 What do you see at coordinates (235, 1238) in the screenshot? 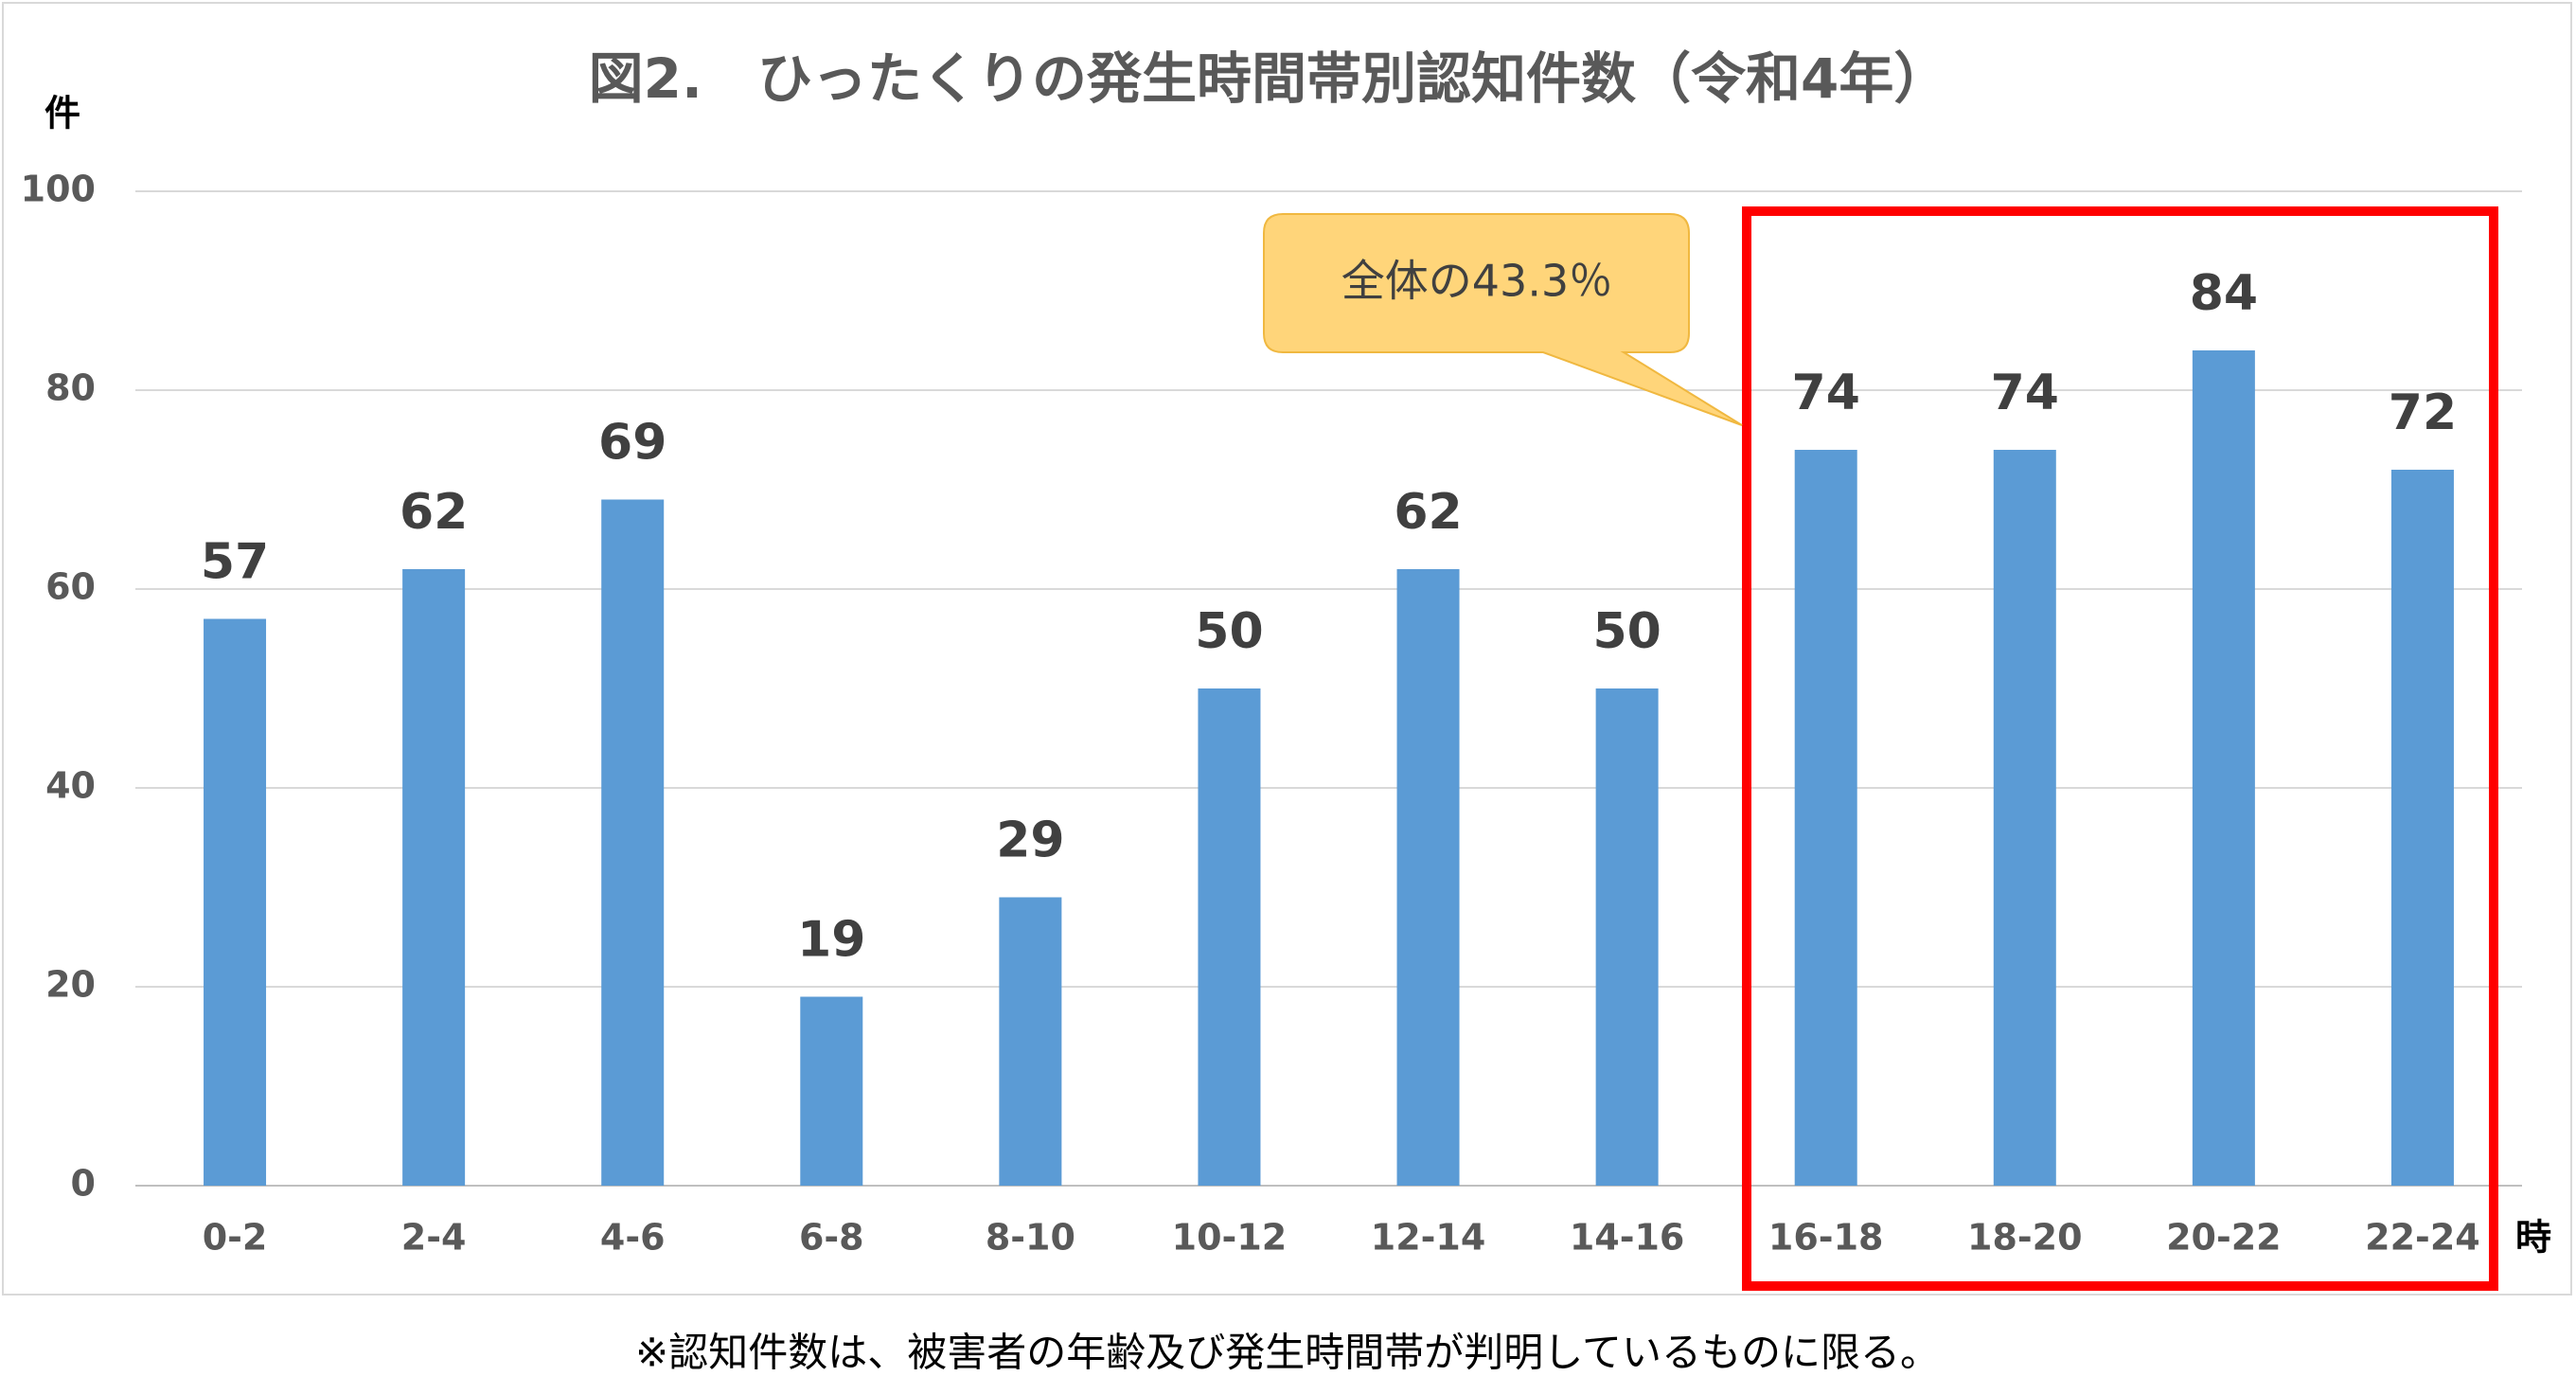
I see `x-tick-label: 0-2` at bounding box center [235, 1238].